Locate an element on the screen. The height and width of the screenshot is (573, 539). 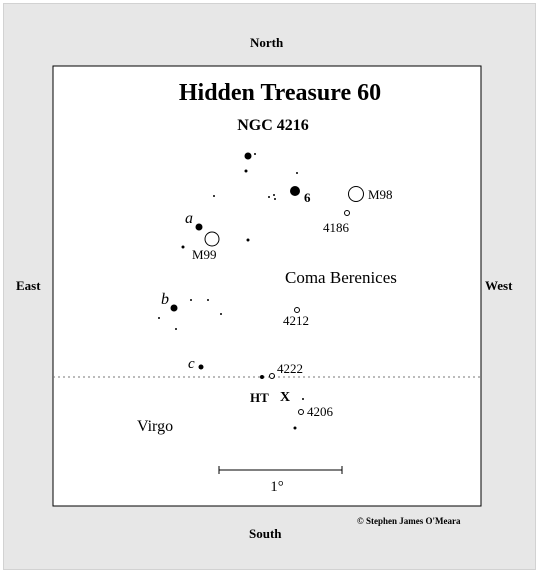
scale-bar-label: 1° is located at coordinates (277, 487).